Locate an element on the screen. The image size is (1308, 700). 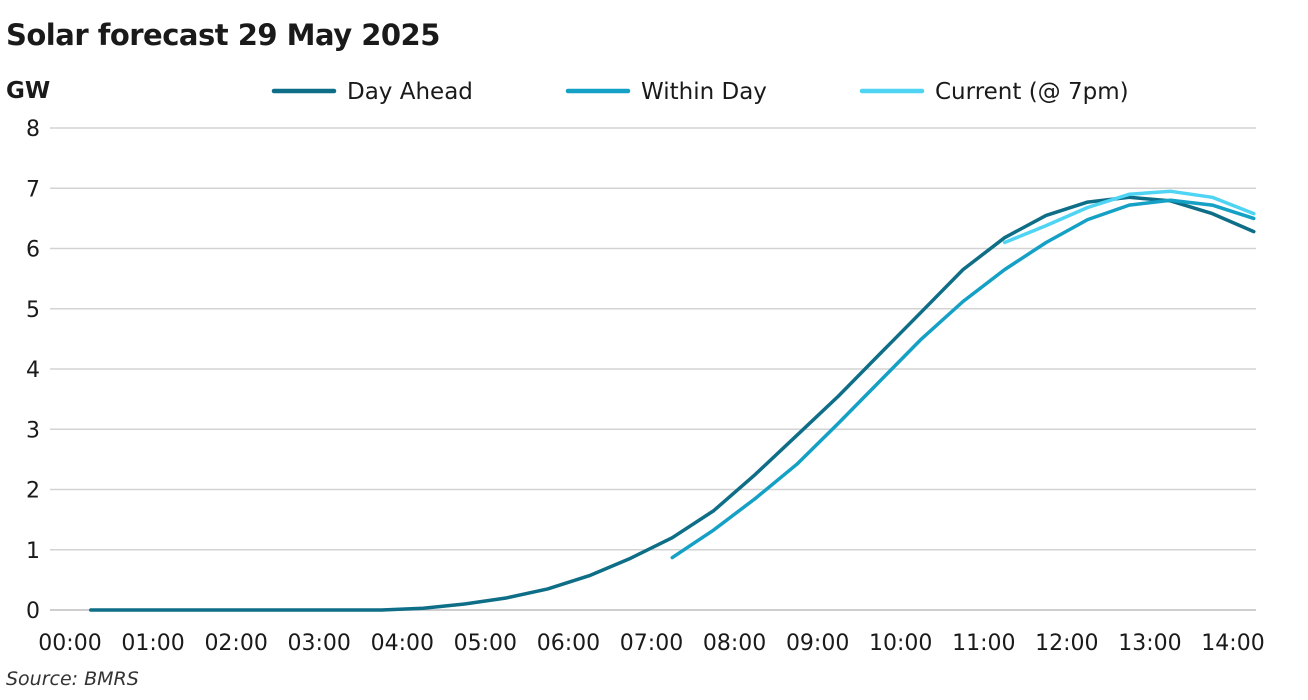
x-tick-label: 12:00 is located at coordinates (1066, 643).